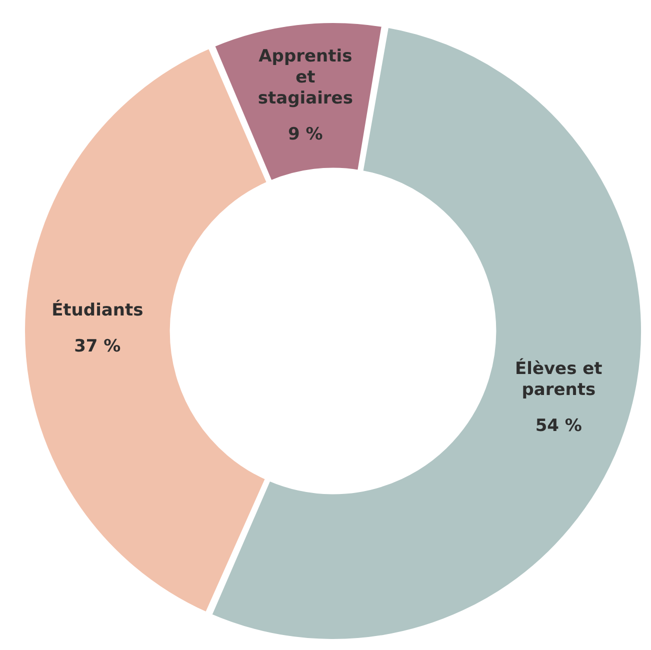  What do you see at coordinates (97, 346) in the screenshot?
I see `data-label: 37 %` at bounding box center [97, 346].